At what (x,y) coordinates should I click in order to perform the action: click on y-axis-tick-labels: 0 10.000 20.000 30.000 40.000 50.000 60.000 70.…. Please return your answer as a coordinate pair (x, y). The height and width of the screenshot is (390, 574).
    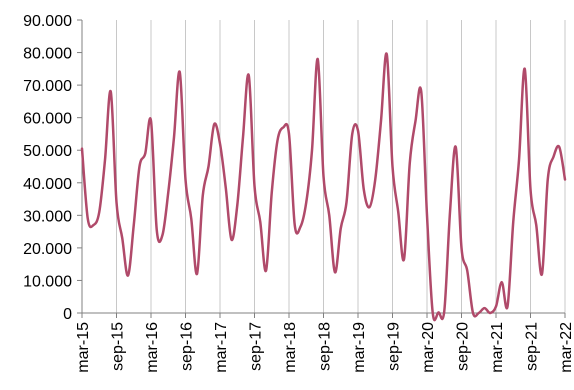
    Looking at the image, I should click on (47, 168).